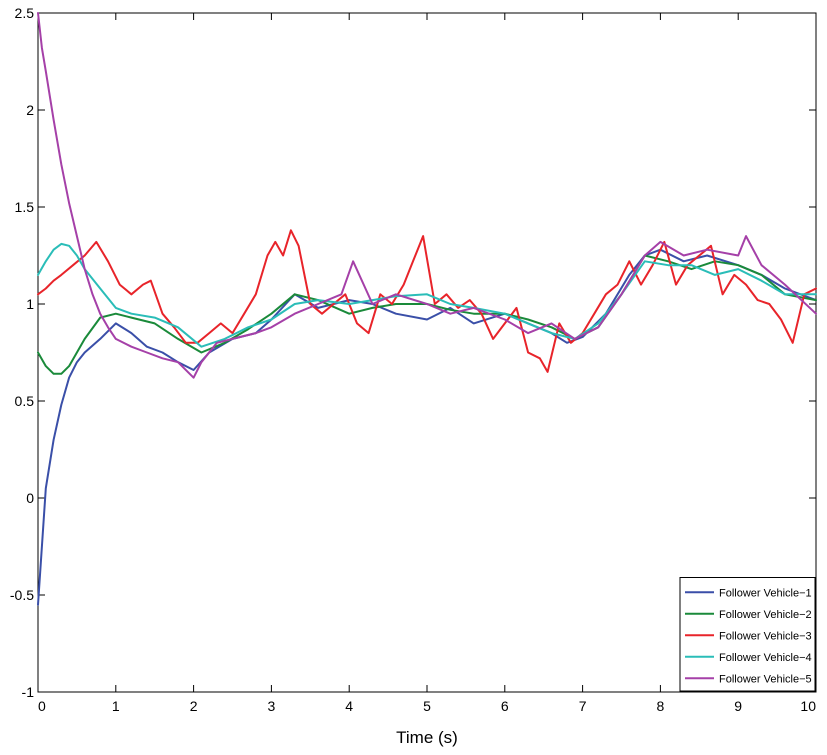 The image size is (827, 755). Describe the element at coordinates (22, 595) in the screenshot. I see `y-tick-label: -0.5` at that location.